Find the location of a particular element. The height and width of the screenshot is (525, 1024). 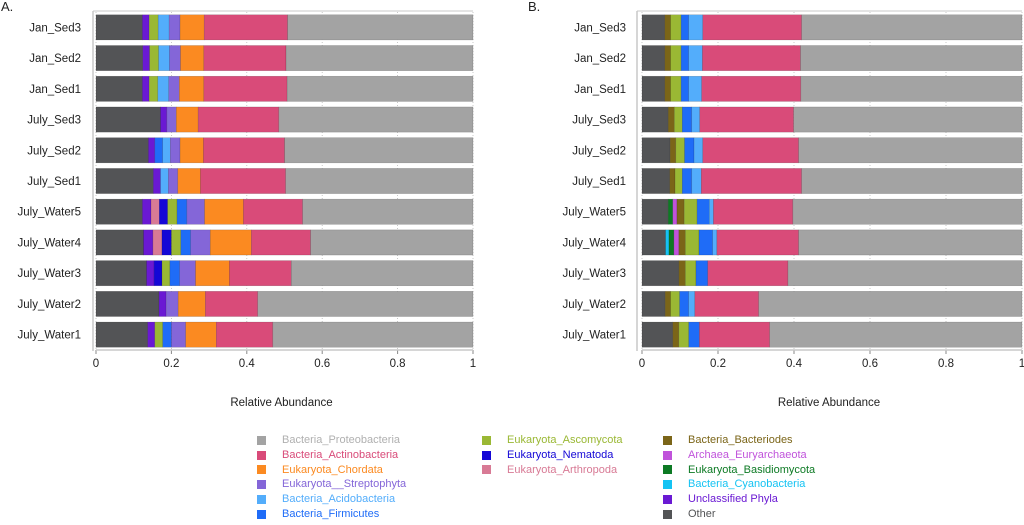

category-label: Jan_Sed2 is located at coordinates (55, 59).